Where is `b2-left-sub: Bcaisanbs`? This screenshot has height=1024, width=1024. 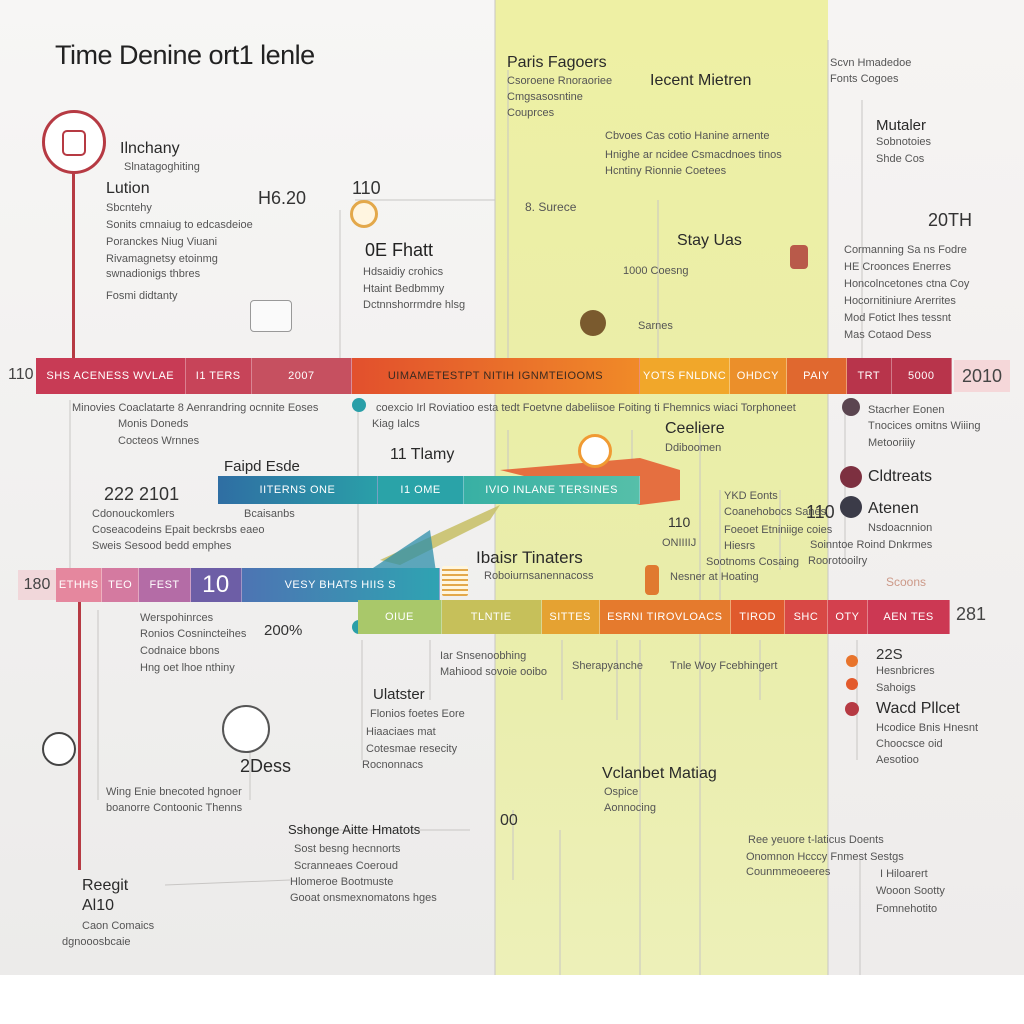 b2-left-sub: Bcaisanbs is located at coordinates (269, 514).